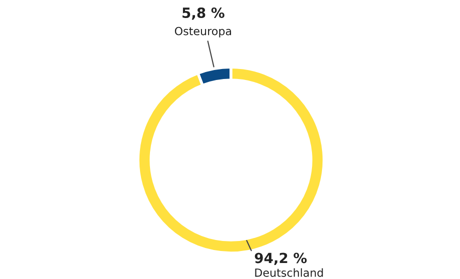  I want to click on slice-label: Osteuropa, so click(203, 32).